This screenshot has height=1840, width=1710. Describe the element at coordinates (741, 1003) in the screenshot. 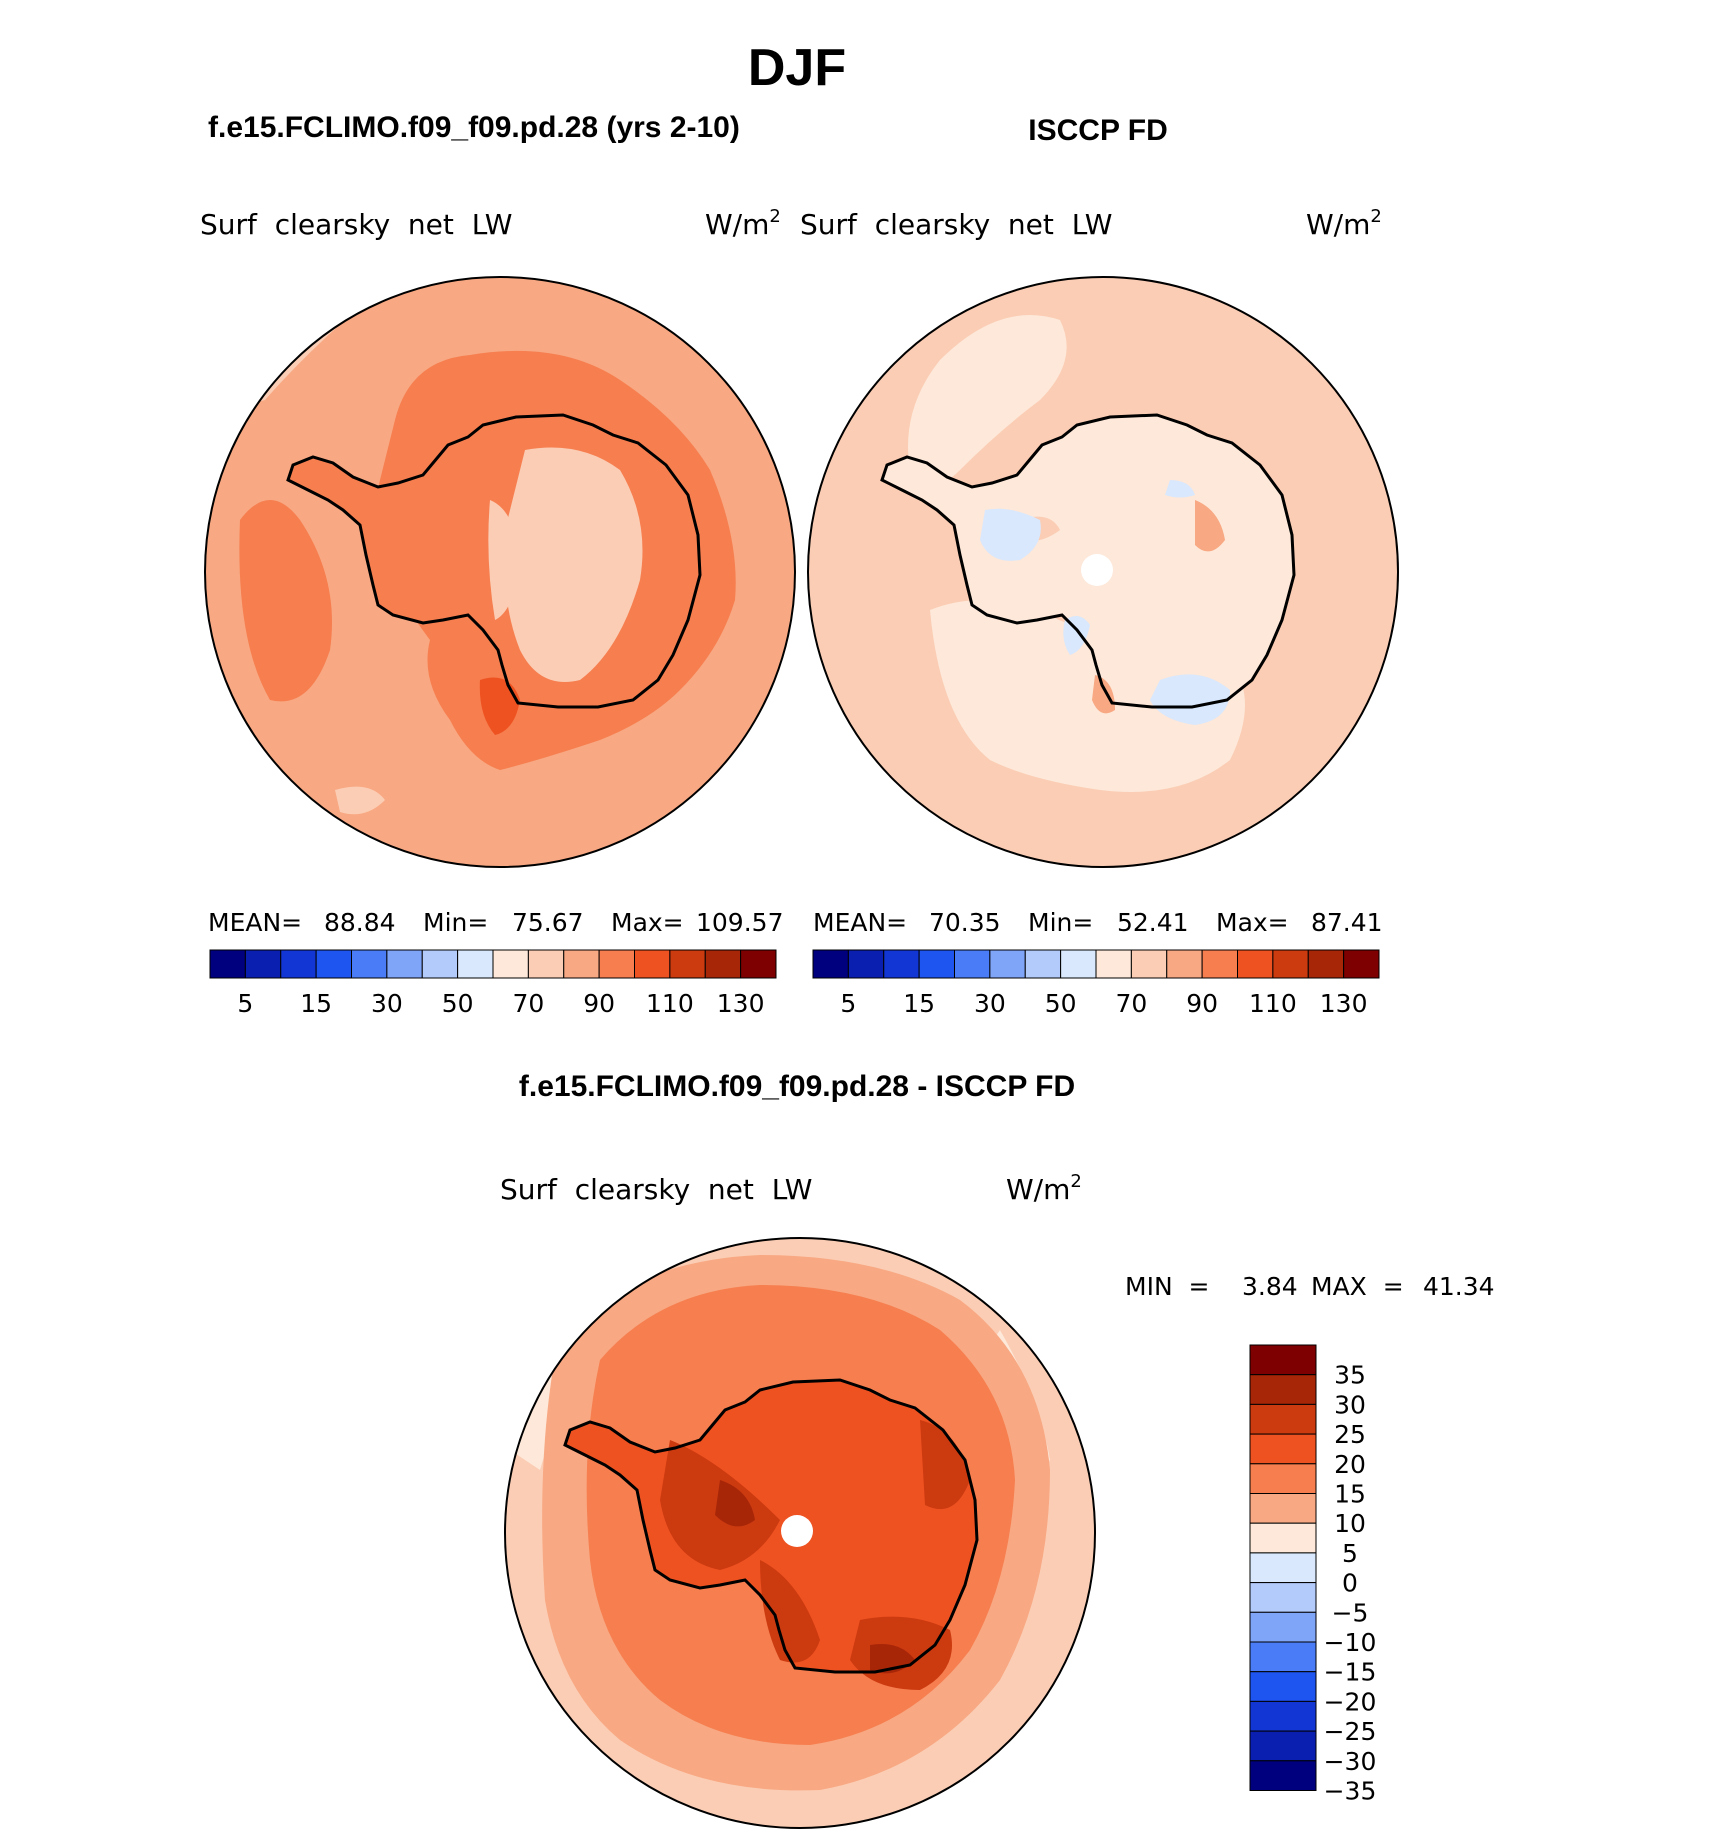

I see `left-colorbar-label: 130` at that location.